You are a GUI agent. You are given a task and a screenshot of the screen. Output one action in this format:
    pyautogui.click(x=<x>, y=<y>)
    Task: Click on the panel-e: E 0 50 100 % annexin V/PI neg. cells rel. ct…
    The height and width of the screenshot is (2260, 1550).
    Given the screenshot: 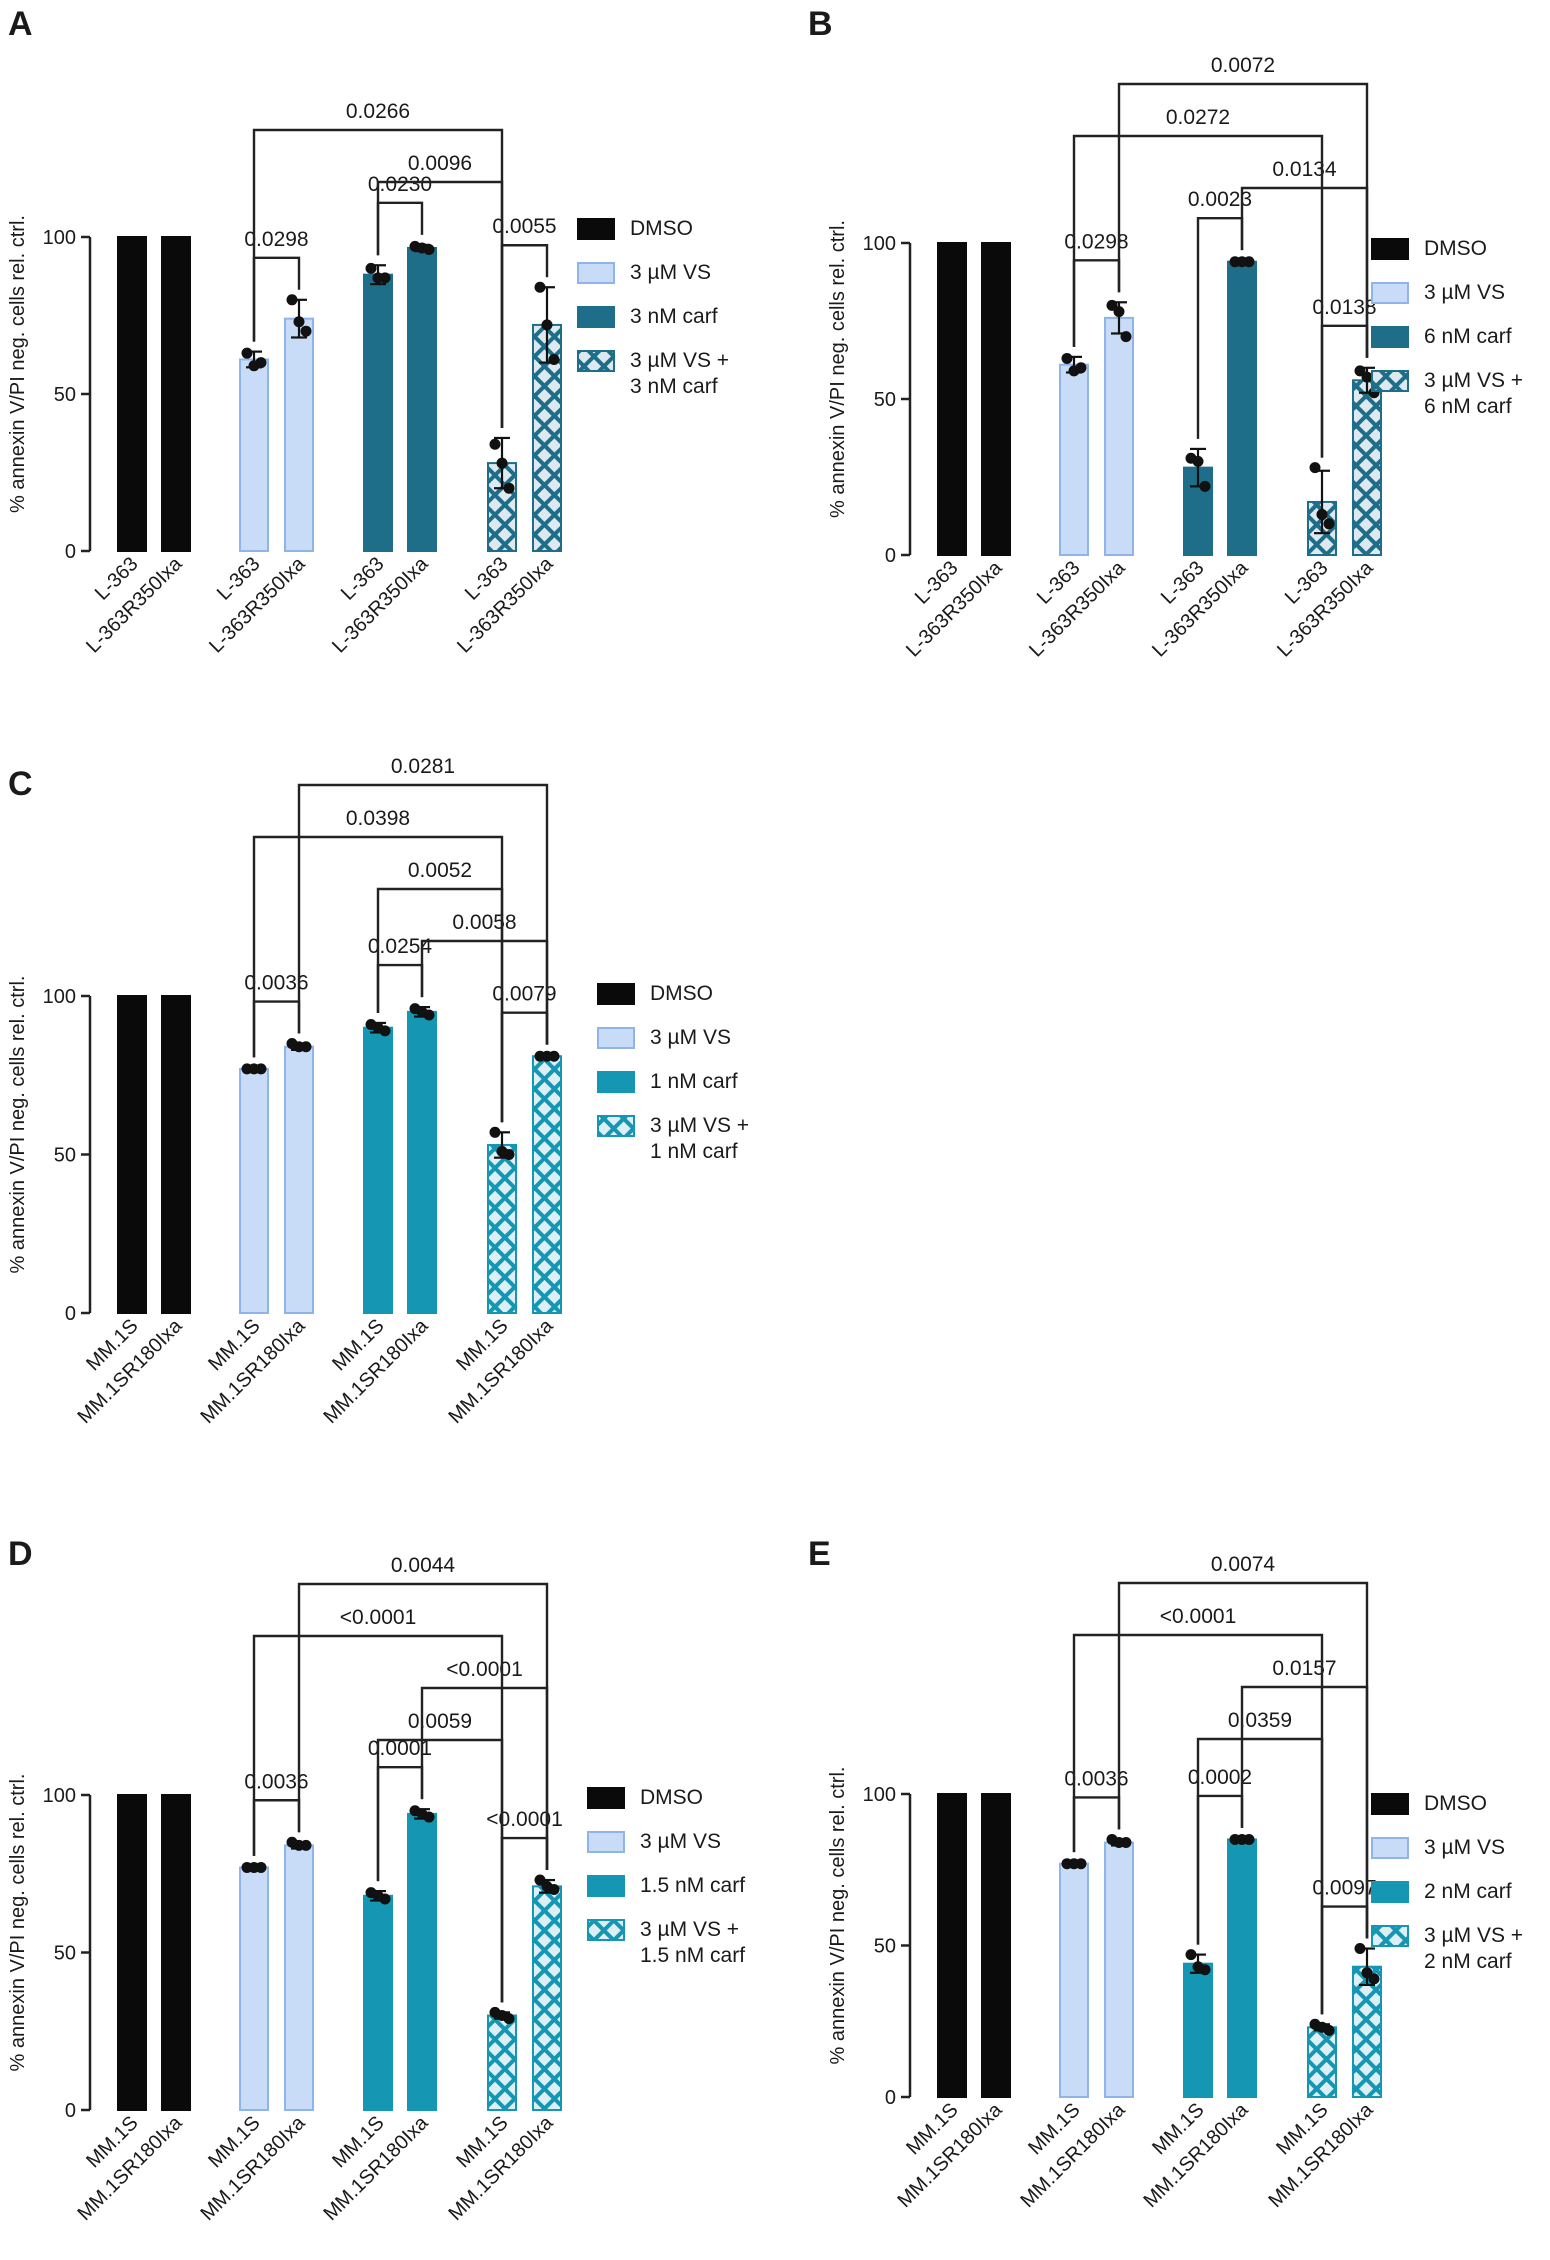 What is the action you would take?
    pyautogui.click(x=1165, y=1873)
    